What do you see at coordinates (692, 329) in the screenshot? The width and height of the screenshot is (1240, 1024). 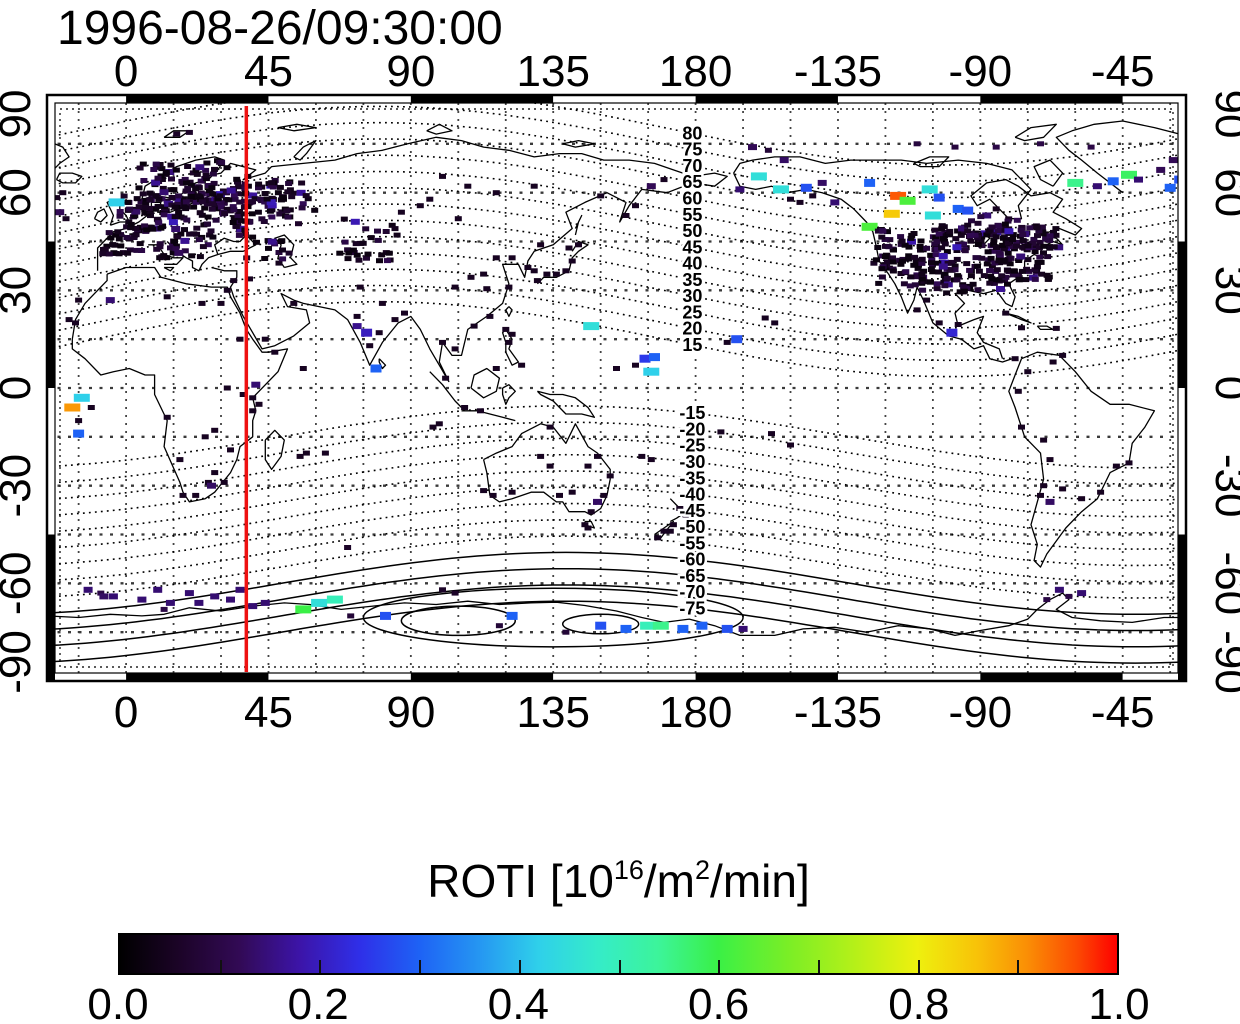 I see `contour-label: 20` at bounding box center [692, 329].